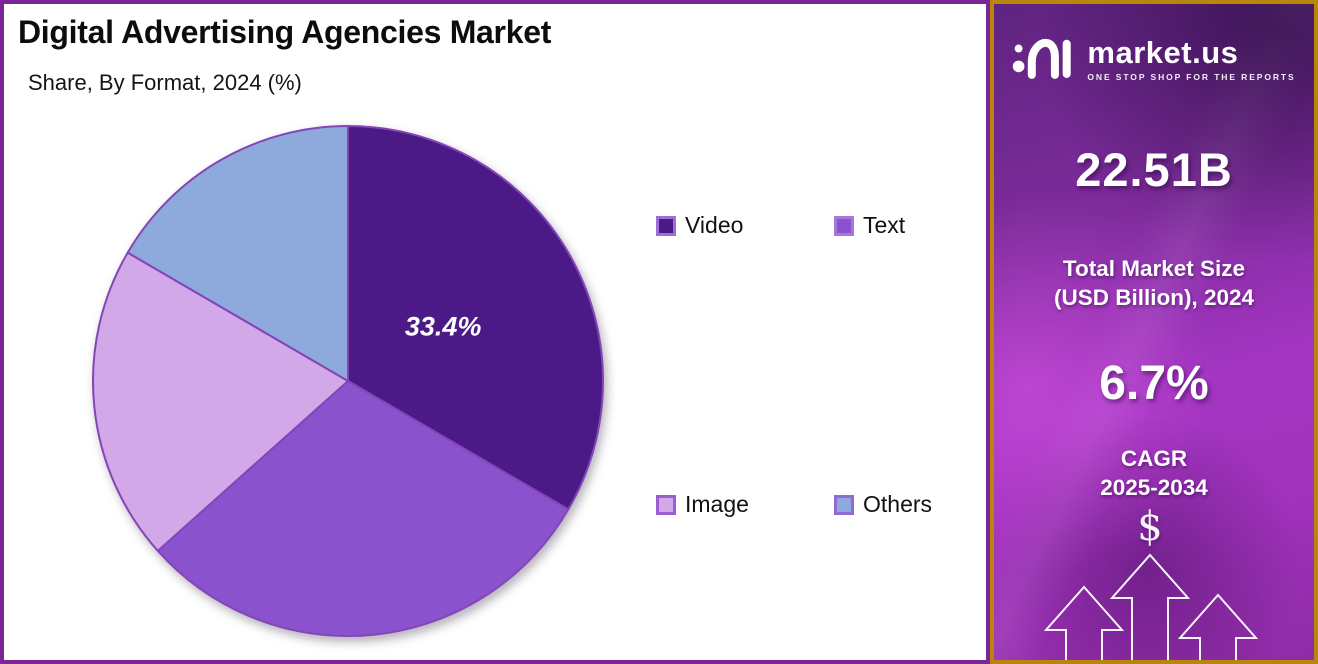 Image resolution: width=1318 pixels, height=664 pixels. I want to click on legend-item-text: Text, so click(869, 225).